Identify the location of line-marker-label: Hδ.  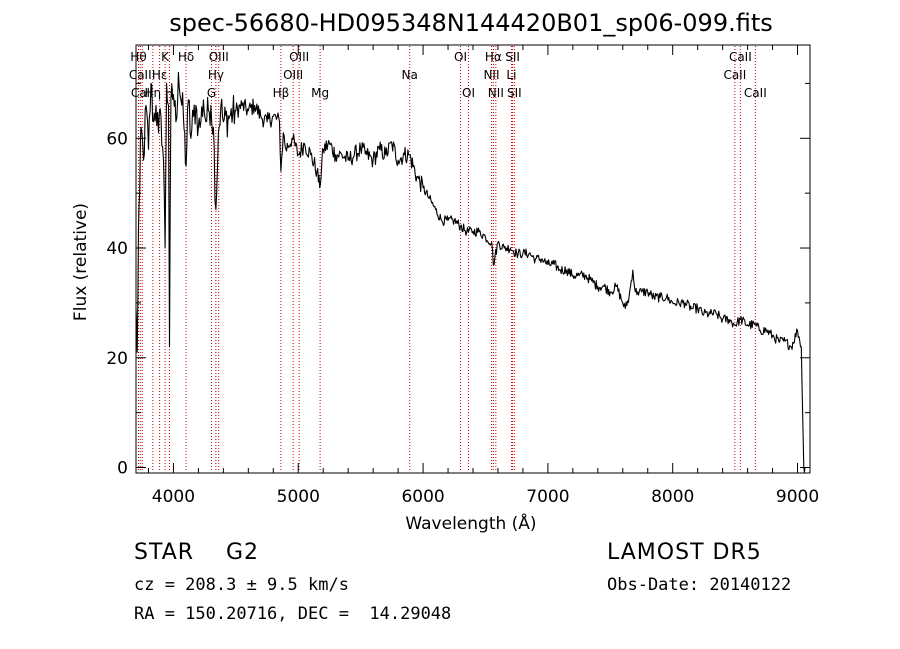
(186, 57).